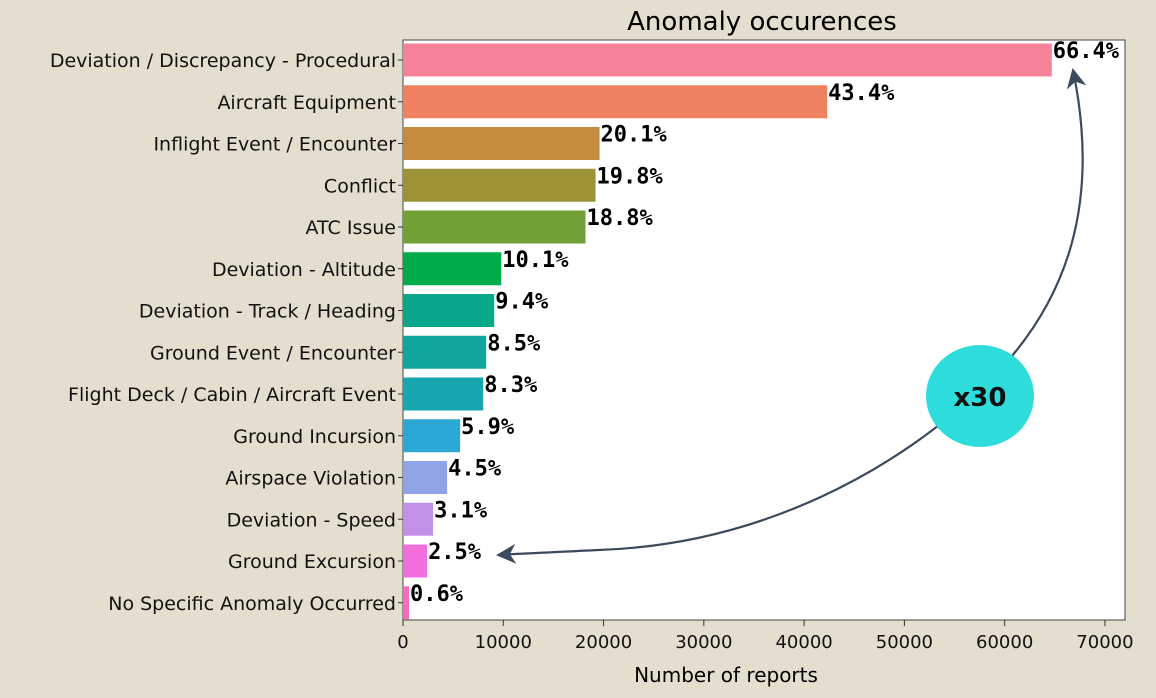 Image resolution: width=1156 pixels, height=698 pixels. What do you see at coordinates (306, 103) in the screenshot?
I see `category-label: Aircraft Equipment` at bounding box center [306, 103].